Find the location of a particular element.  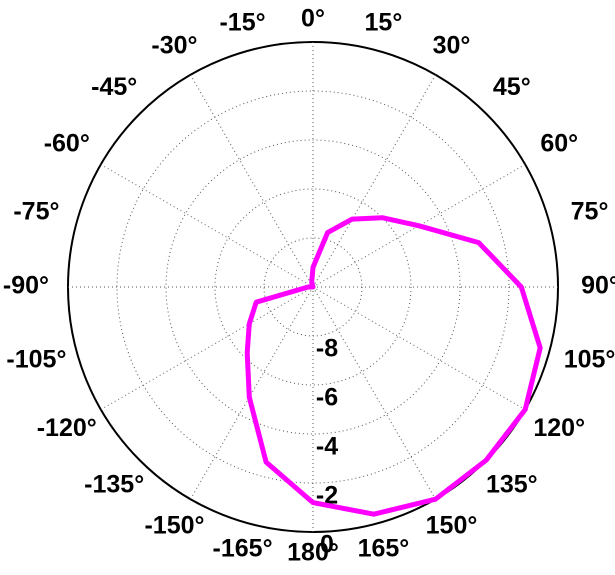

theta-tick-label: -15° is located at coordinates (242, 23).